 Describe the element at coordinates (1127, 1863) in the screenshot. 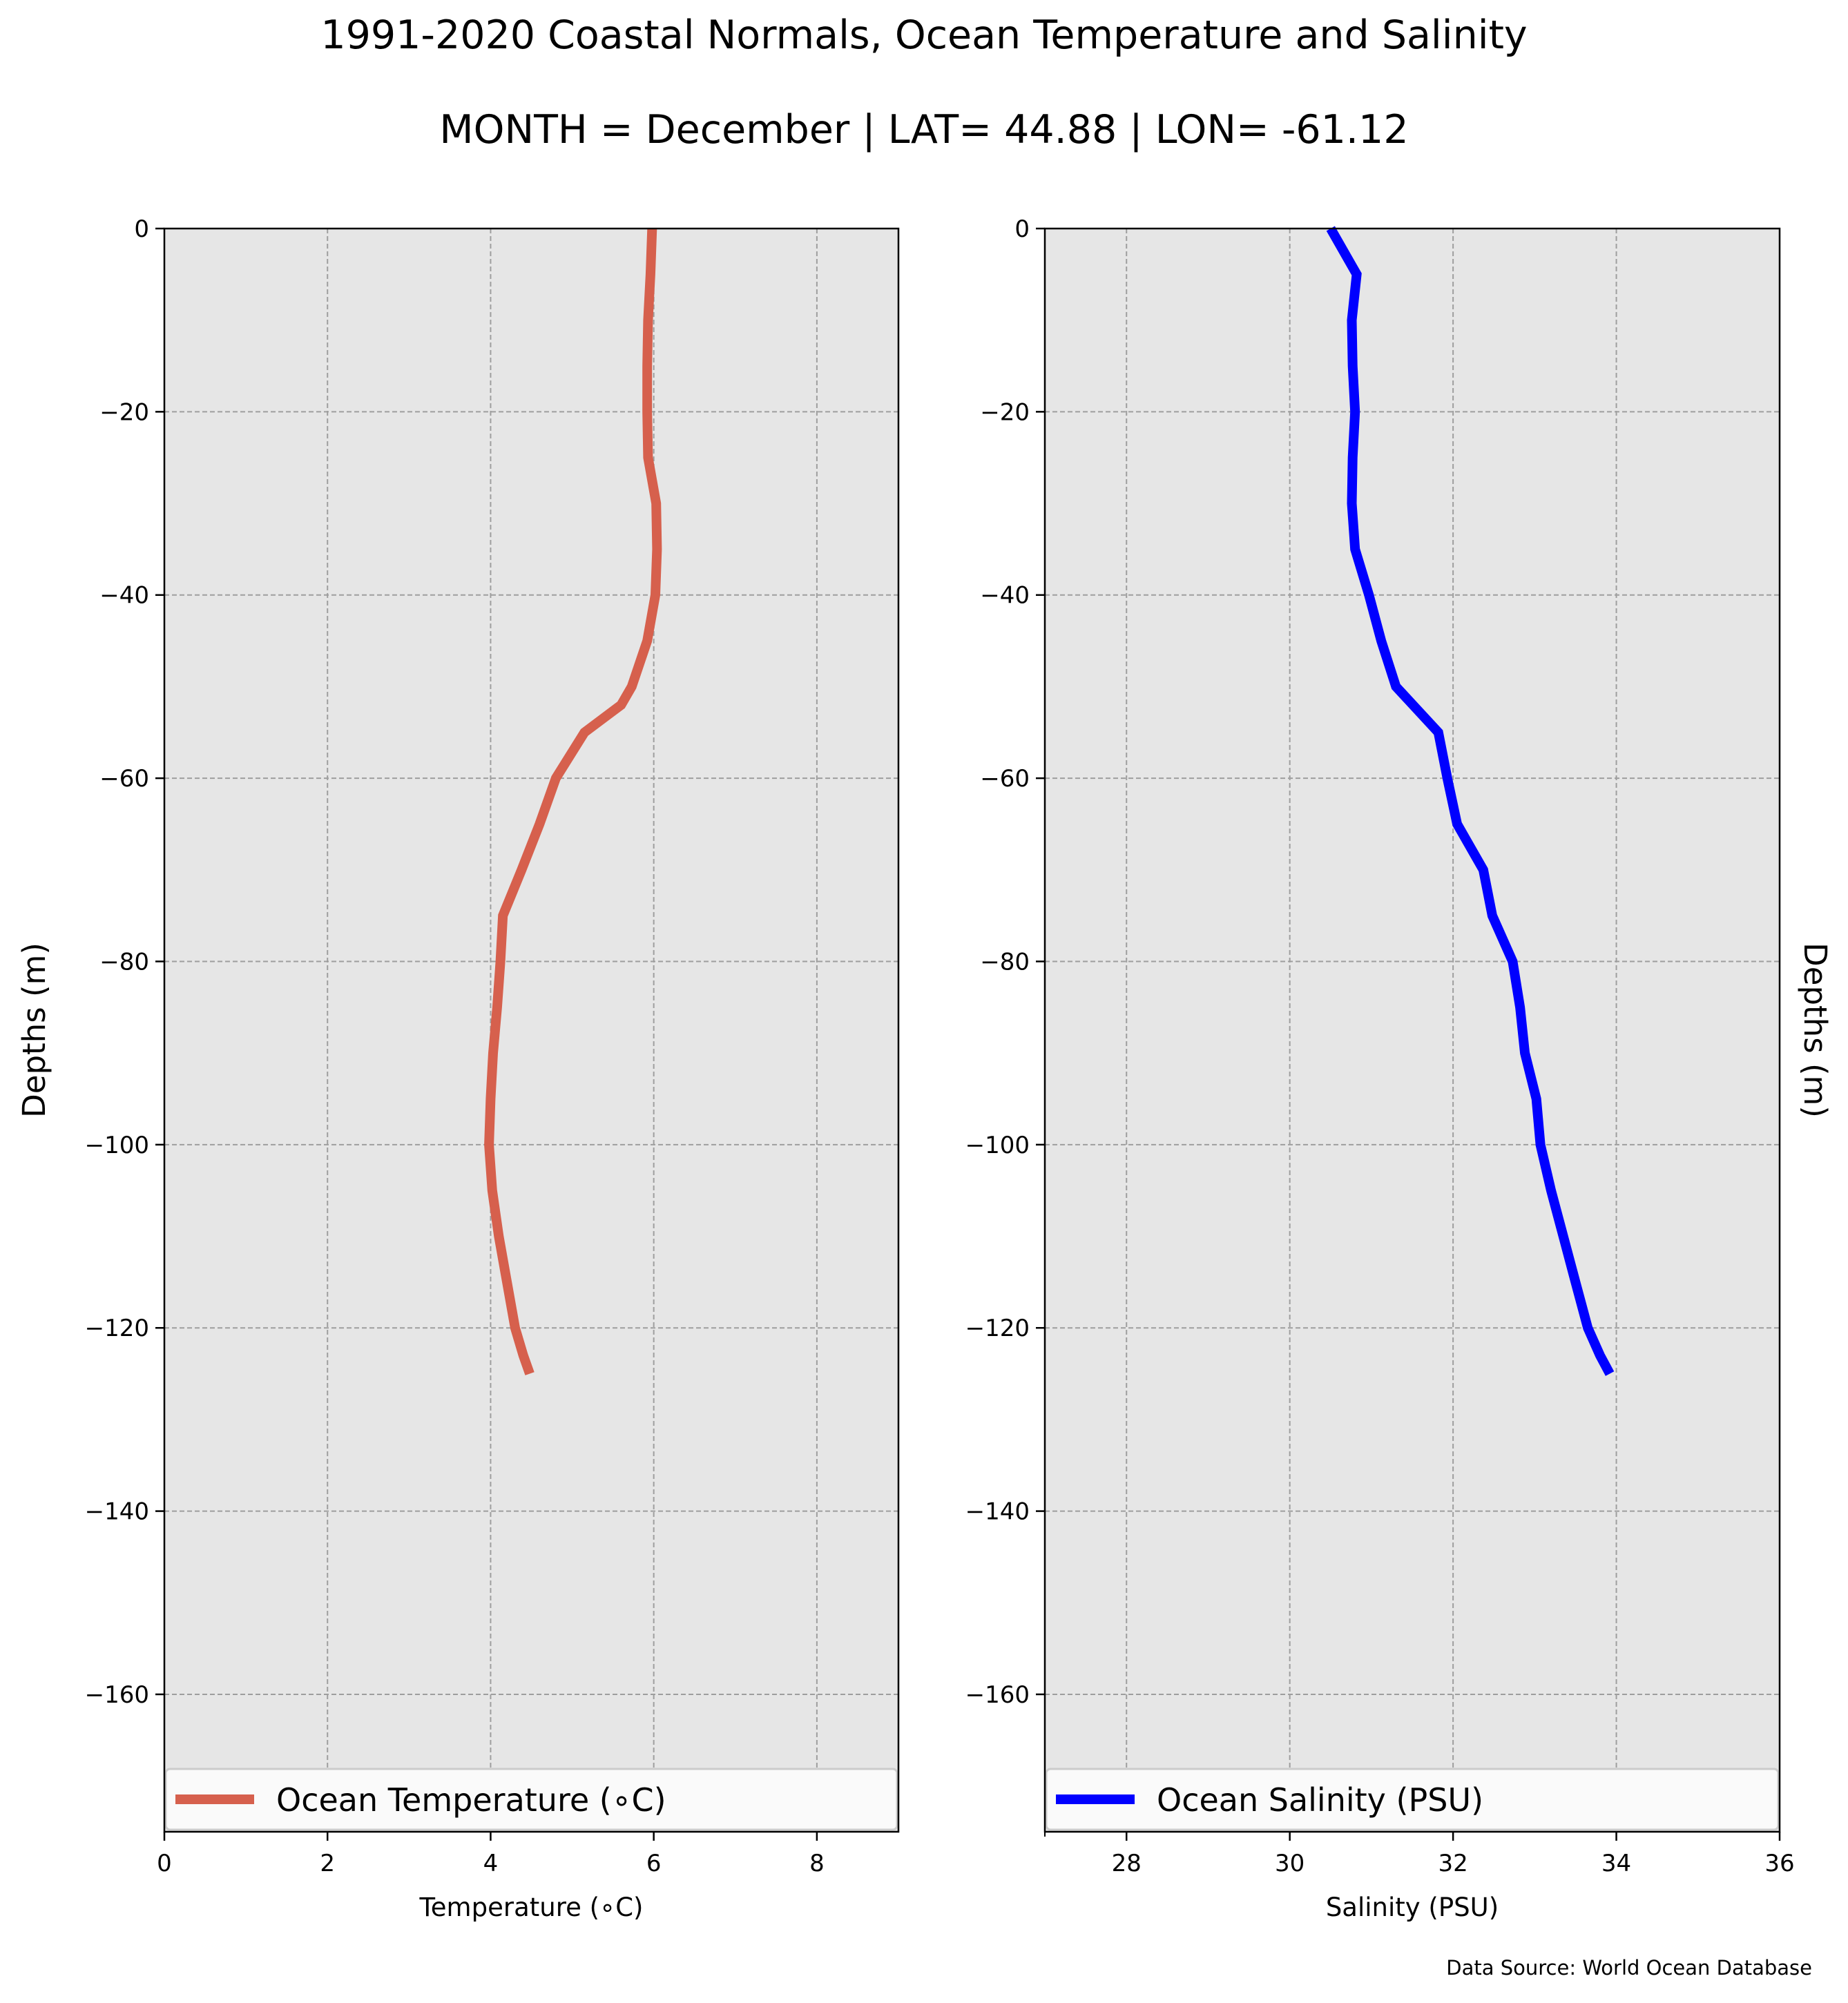

I see `x-tick-label: 28` at that location.